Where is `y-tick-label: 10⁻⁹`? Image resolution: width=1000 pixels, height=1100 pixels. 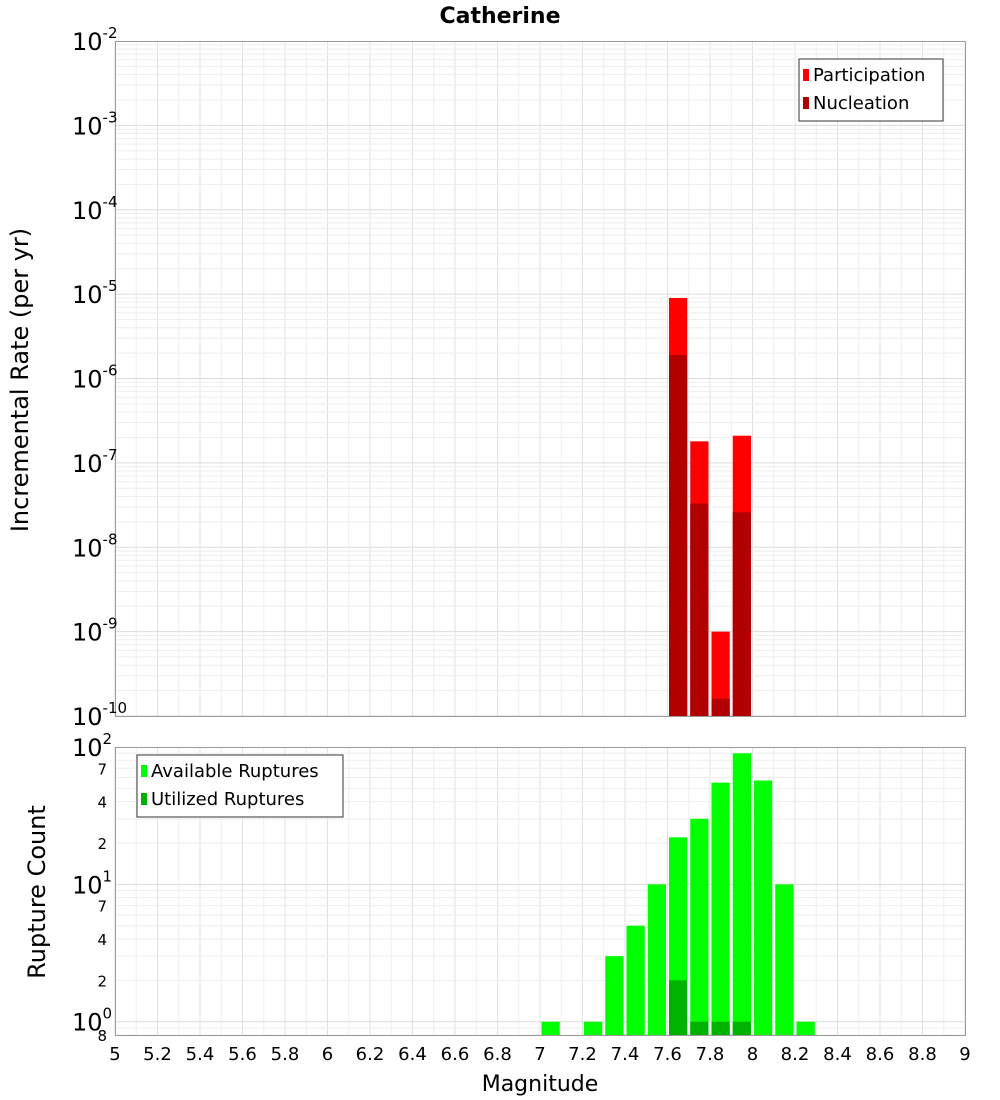 y-tick-label: 10⁻⁹ is located at coordinates (95, 631).